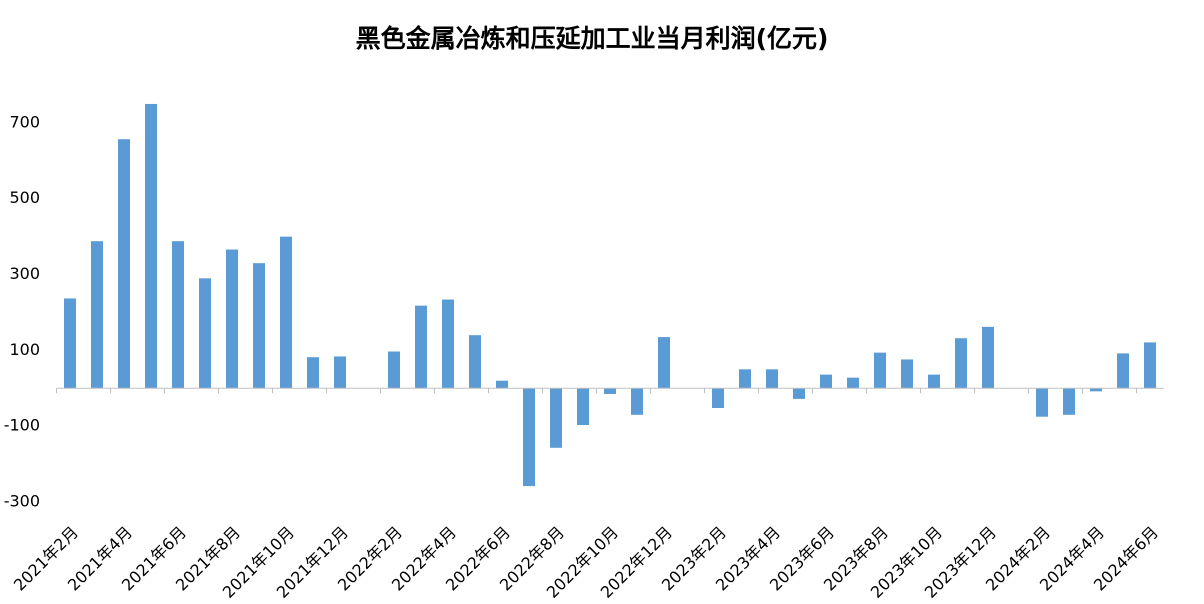  I want to click on y-tick-label: -100, so click(22, 425).